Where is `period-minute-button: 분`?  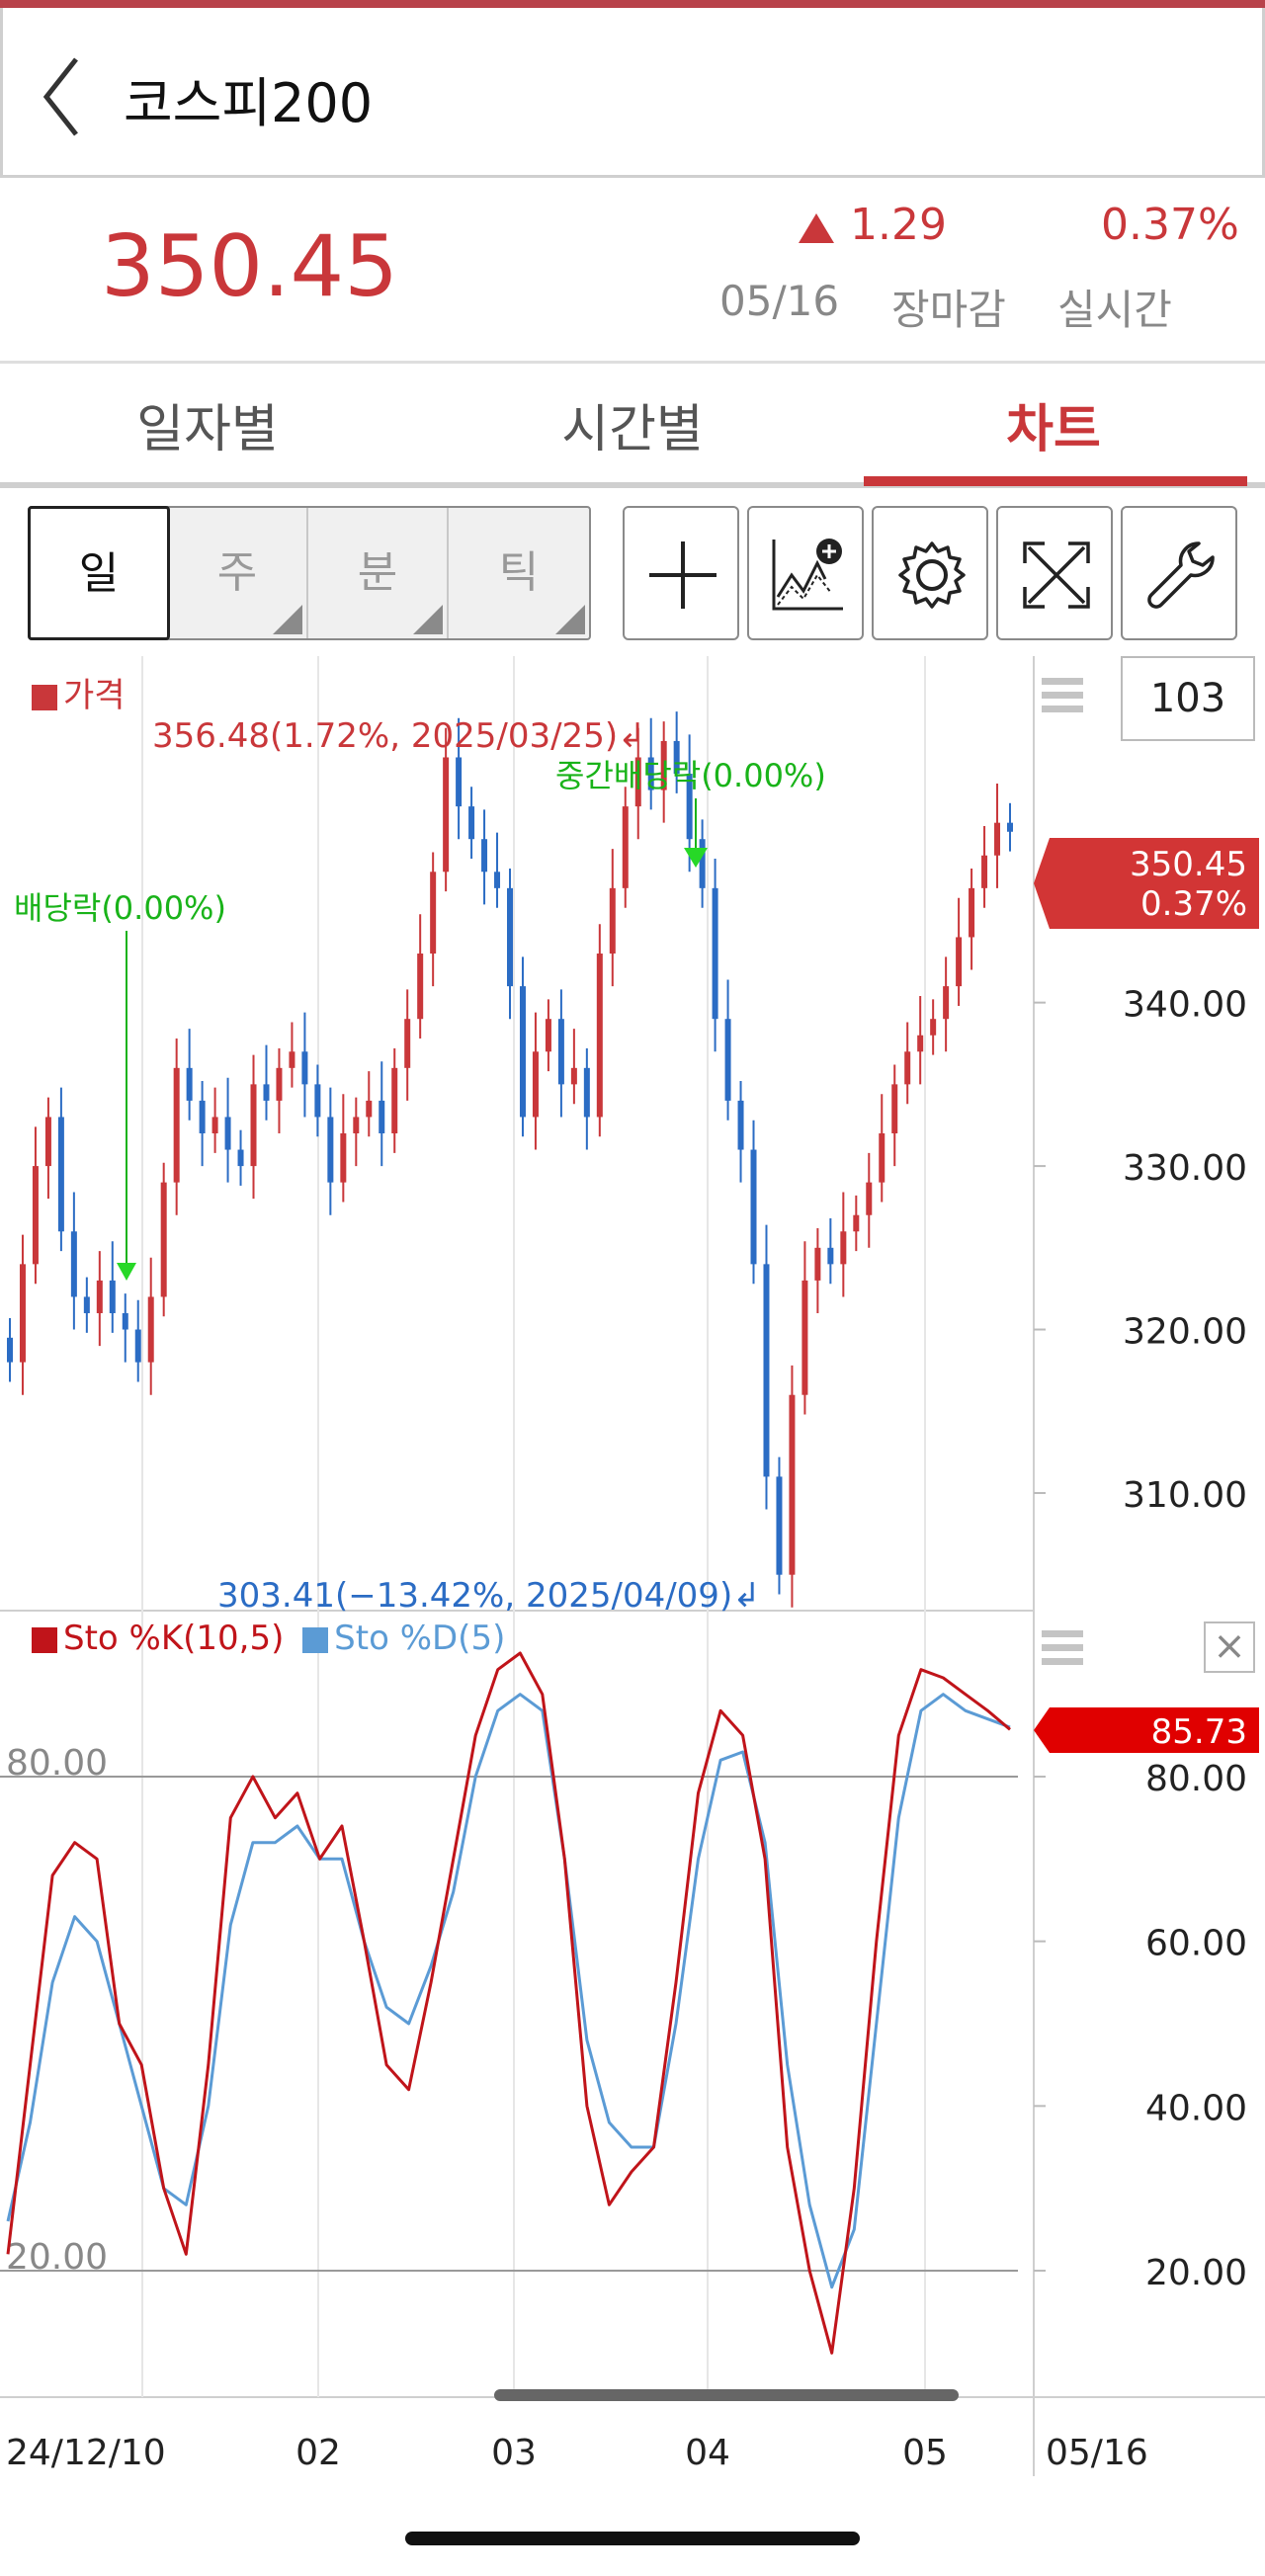 period-minute-button: 분 is located at coordinates (378, 573).